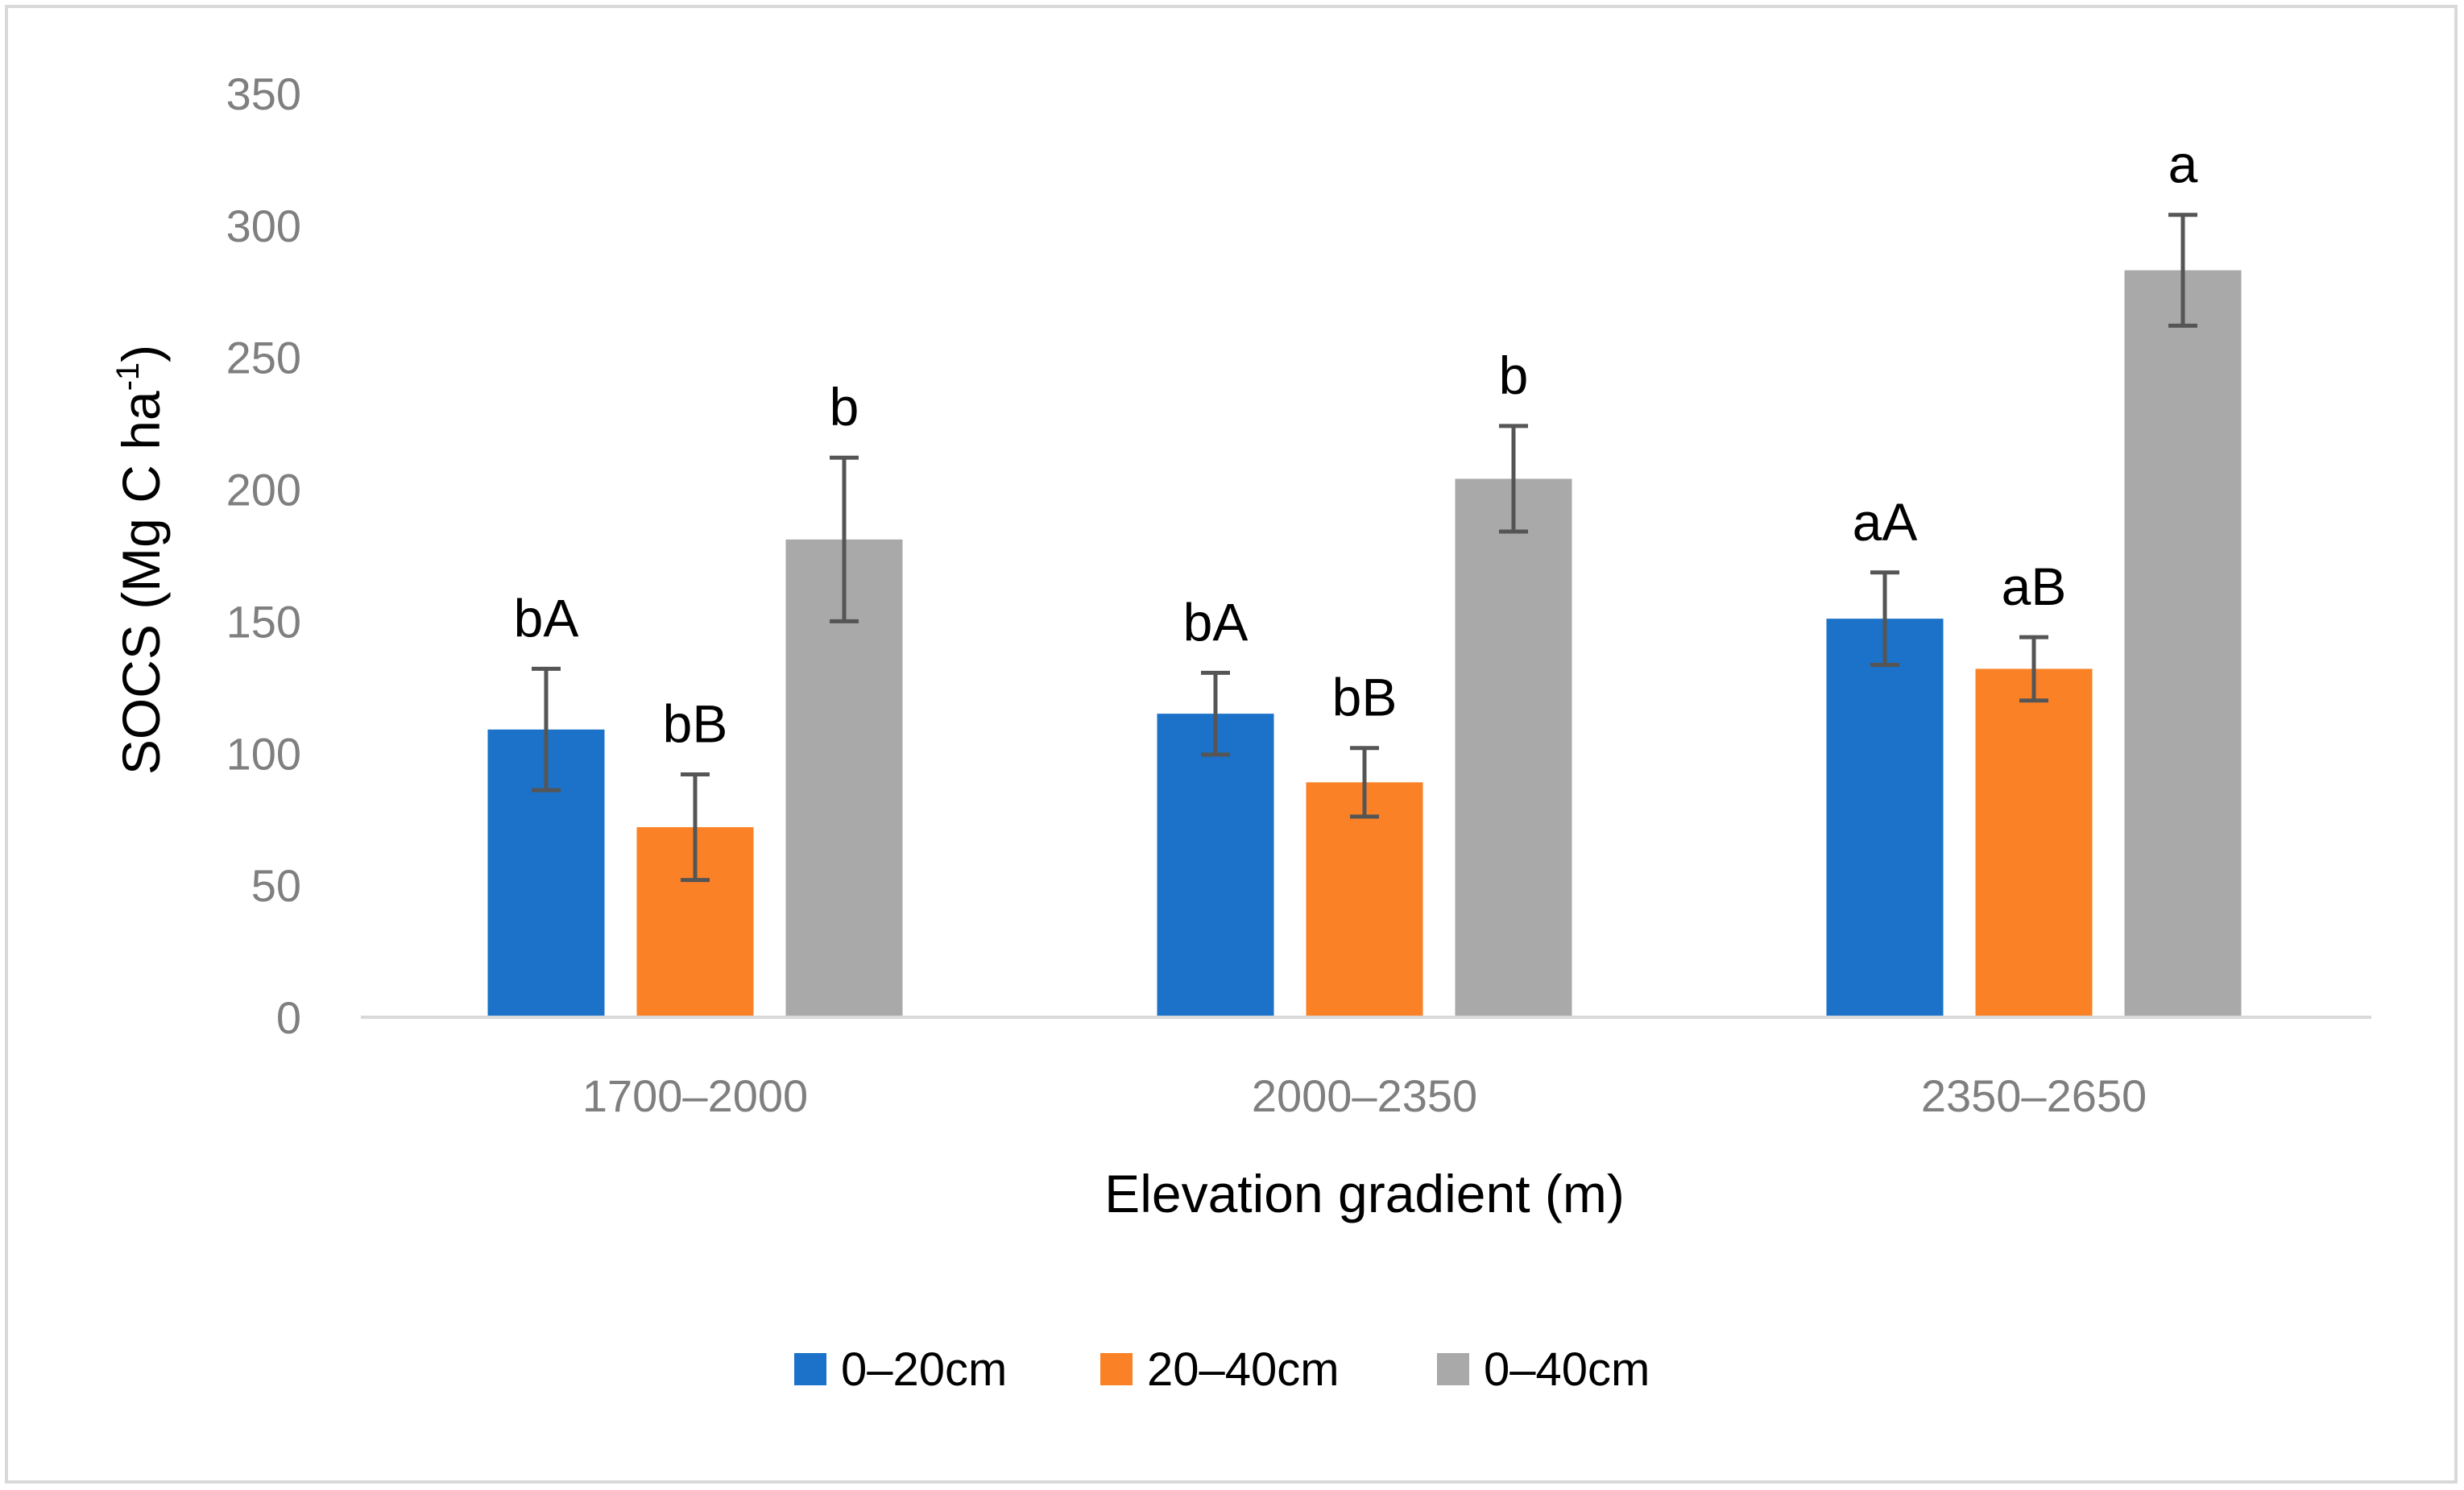 This screenshot has height=1490, width=2464. Describe the element at coordinates (1243, 1369) in the screenshot. I see `legend-label: 20–40cm` at that location.